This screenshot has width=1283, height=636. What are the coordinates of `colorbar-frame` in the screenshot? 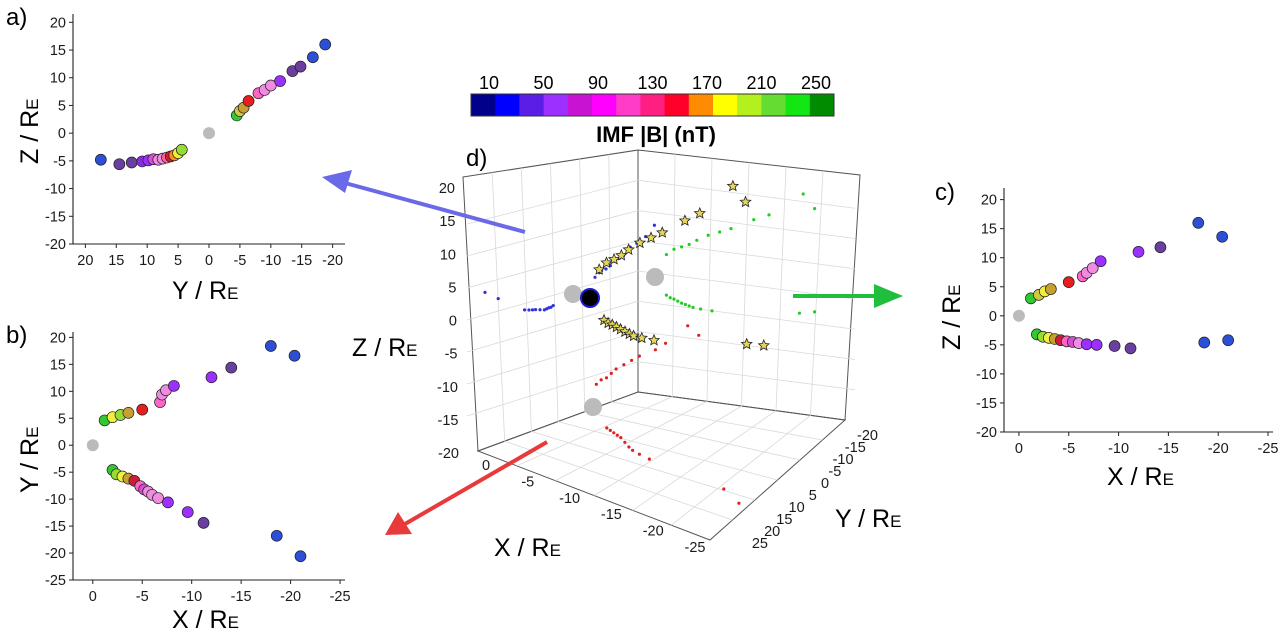 It's located at (652, 105).